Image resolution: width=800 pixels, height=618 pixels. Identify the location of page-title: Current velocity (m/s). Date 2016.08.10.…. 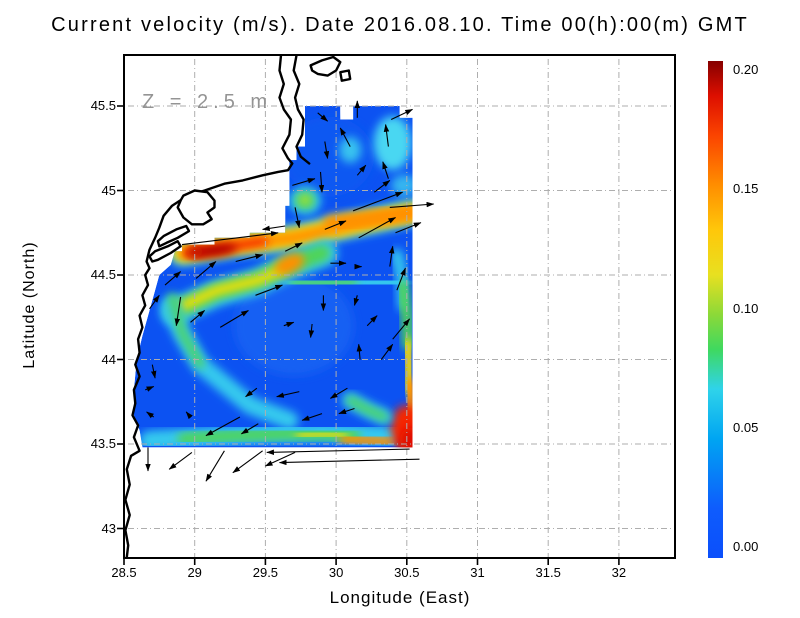
(400, 25).